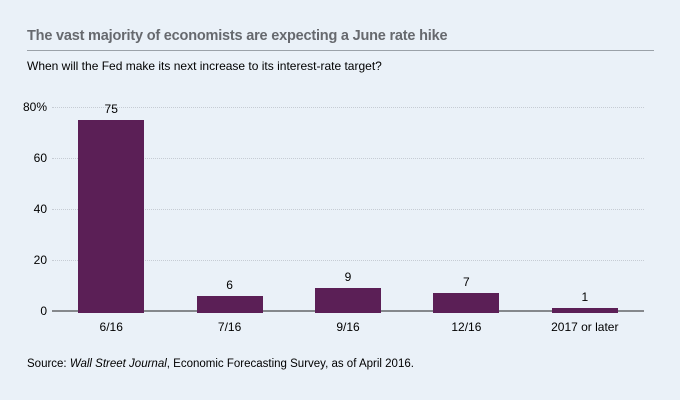  I want to click on x-axis-label: 9/16, so click(348, 327).